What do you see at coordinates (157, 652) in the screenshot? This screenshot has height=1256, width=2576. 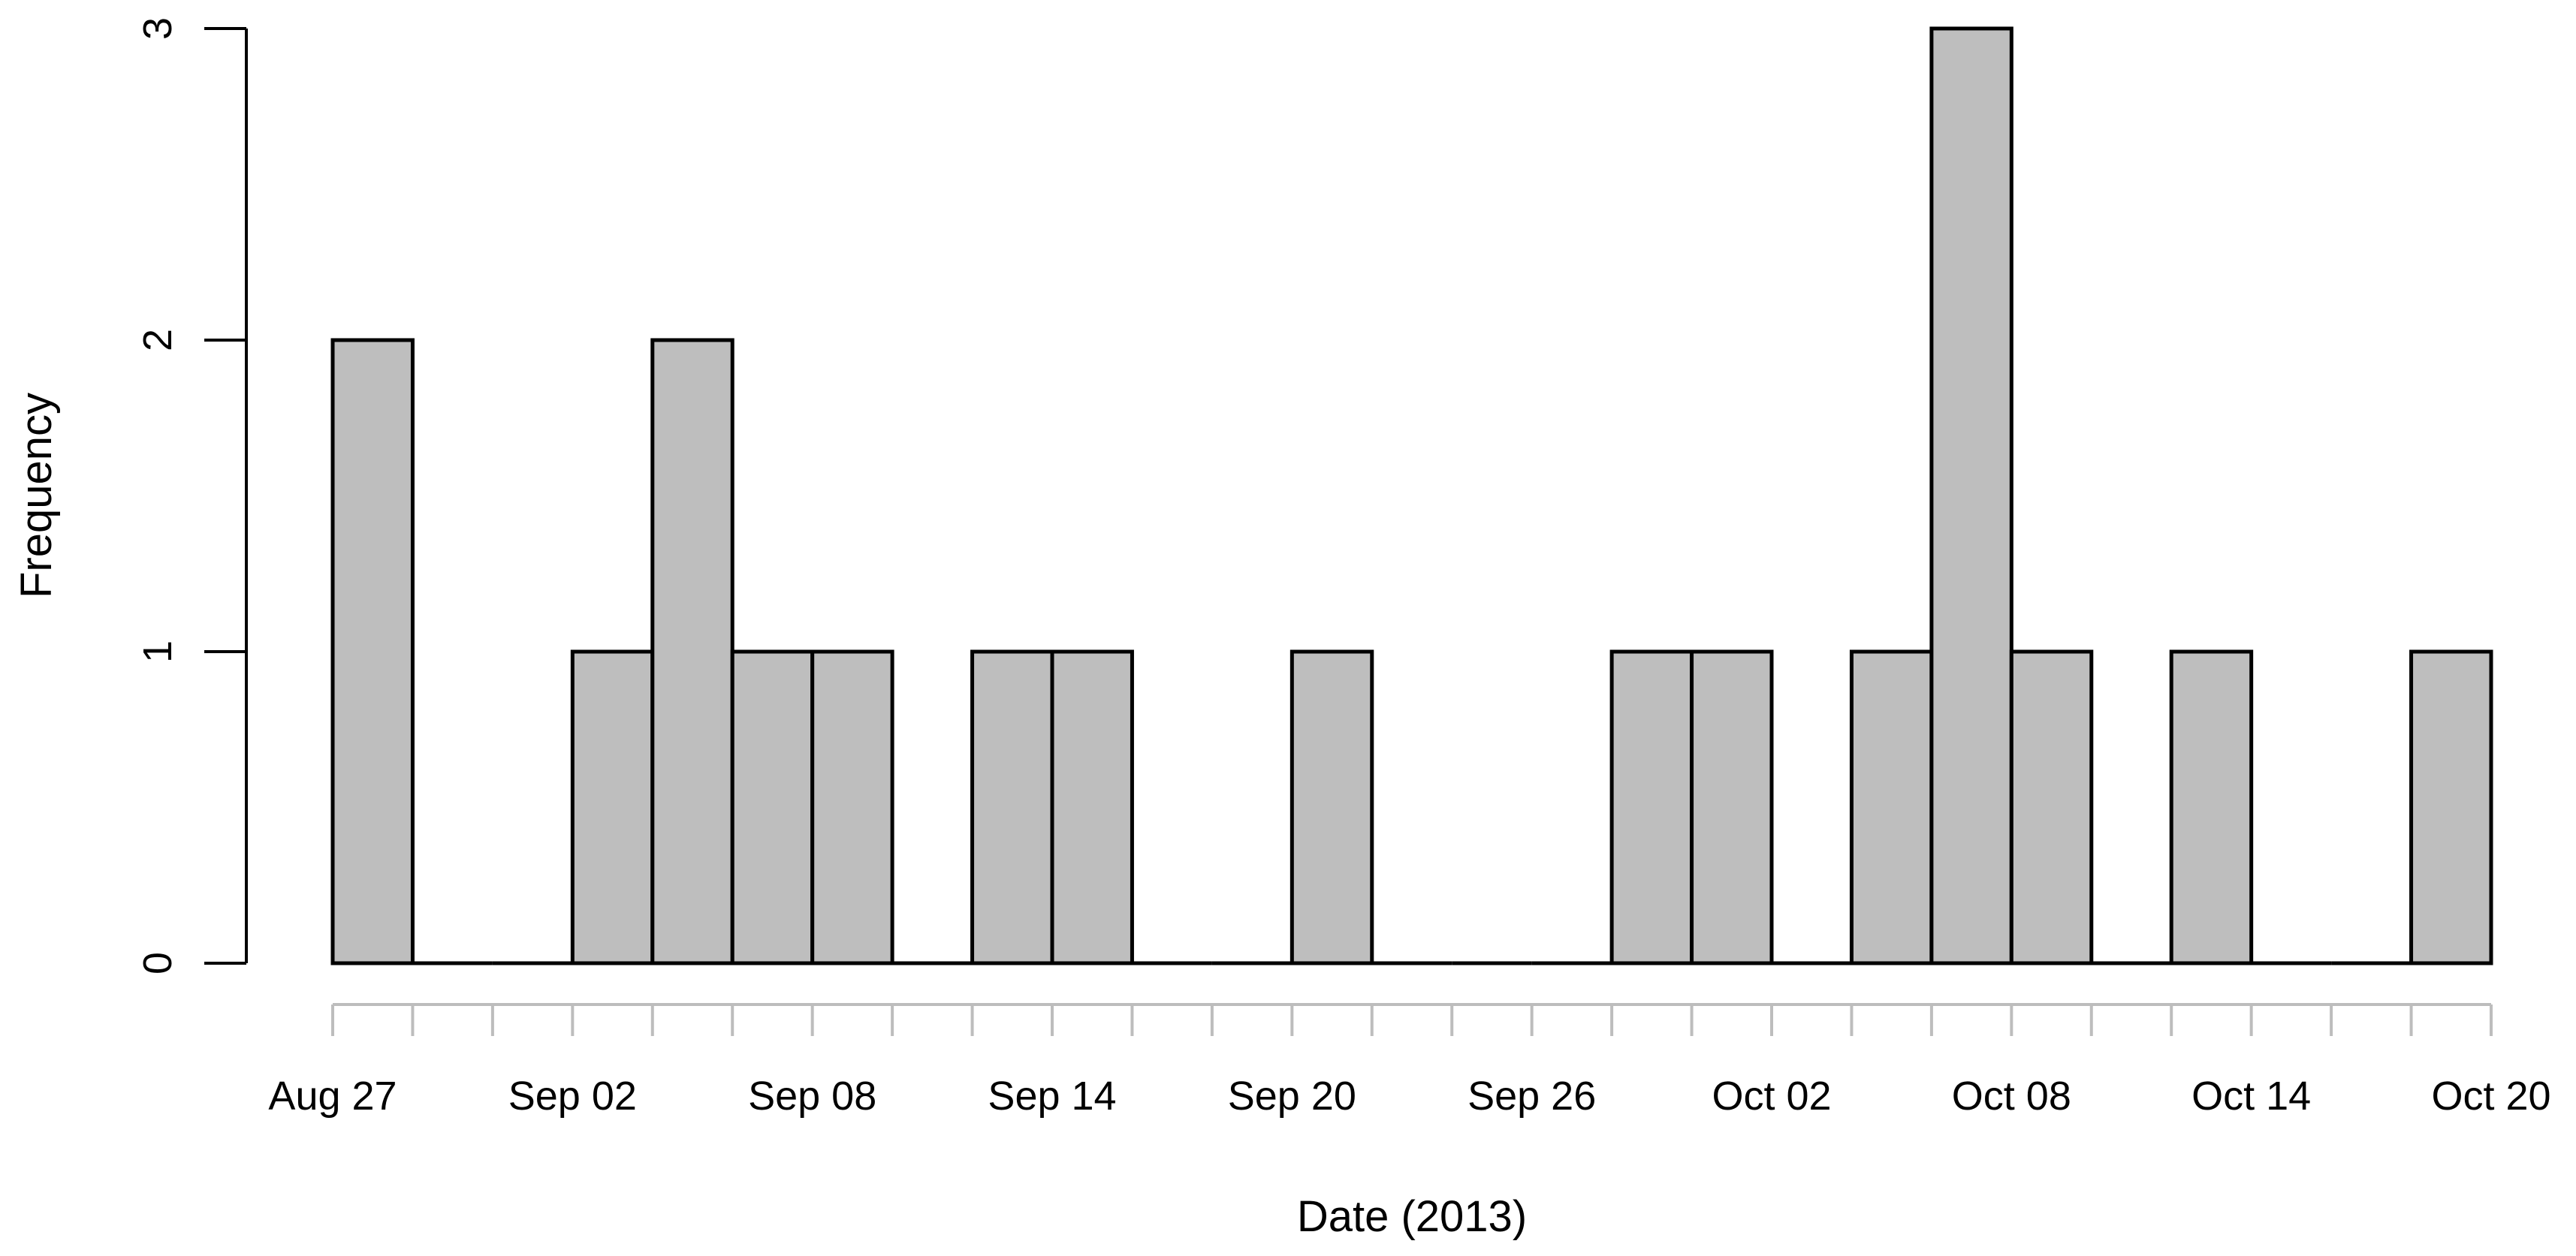 I see `y-tick-label: 1` at bounding box center [157, 652].